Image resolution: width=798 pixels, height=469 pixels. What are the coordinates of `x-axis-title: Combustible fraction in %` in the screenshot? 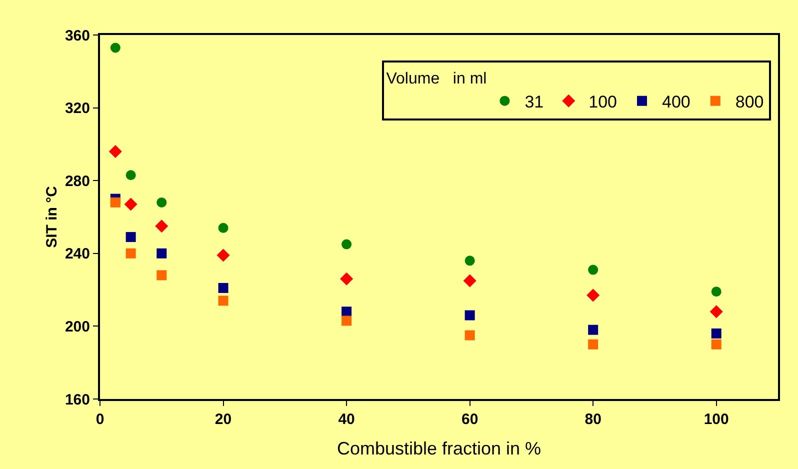 It's located at (439, 448).